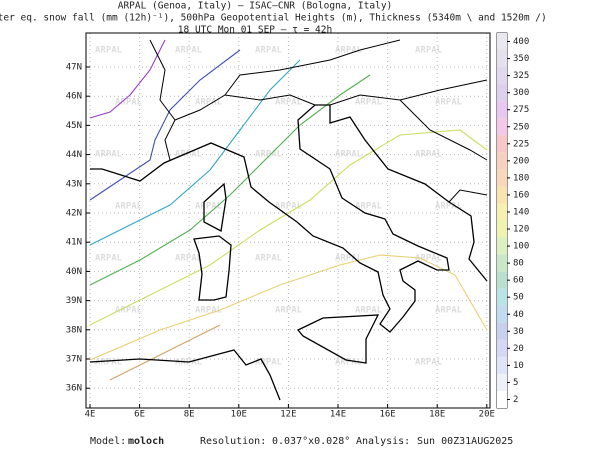 Image resolution: width=600 pixels, height=450 pixels. What do you see at coordinates (521, 59) in the screenshot?
I see `colorbar-label: 350` at bounding box center [521, 59].